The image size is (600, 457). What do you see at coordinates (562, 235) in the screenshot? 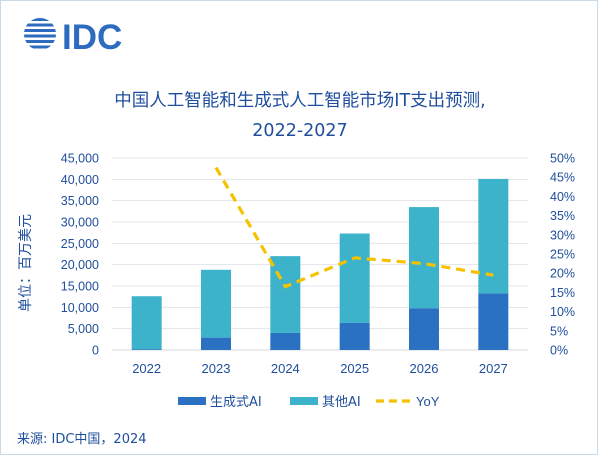
I see `y2-tick-label: 30%` at bounding box center [562, 235].